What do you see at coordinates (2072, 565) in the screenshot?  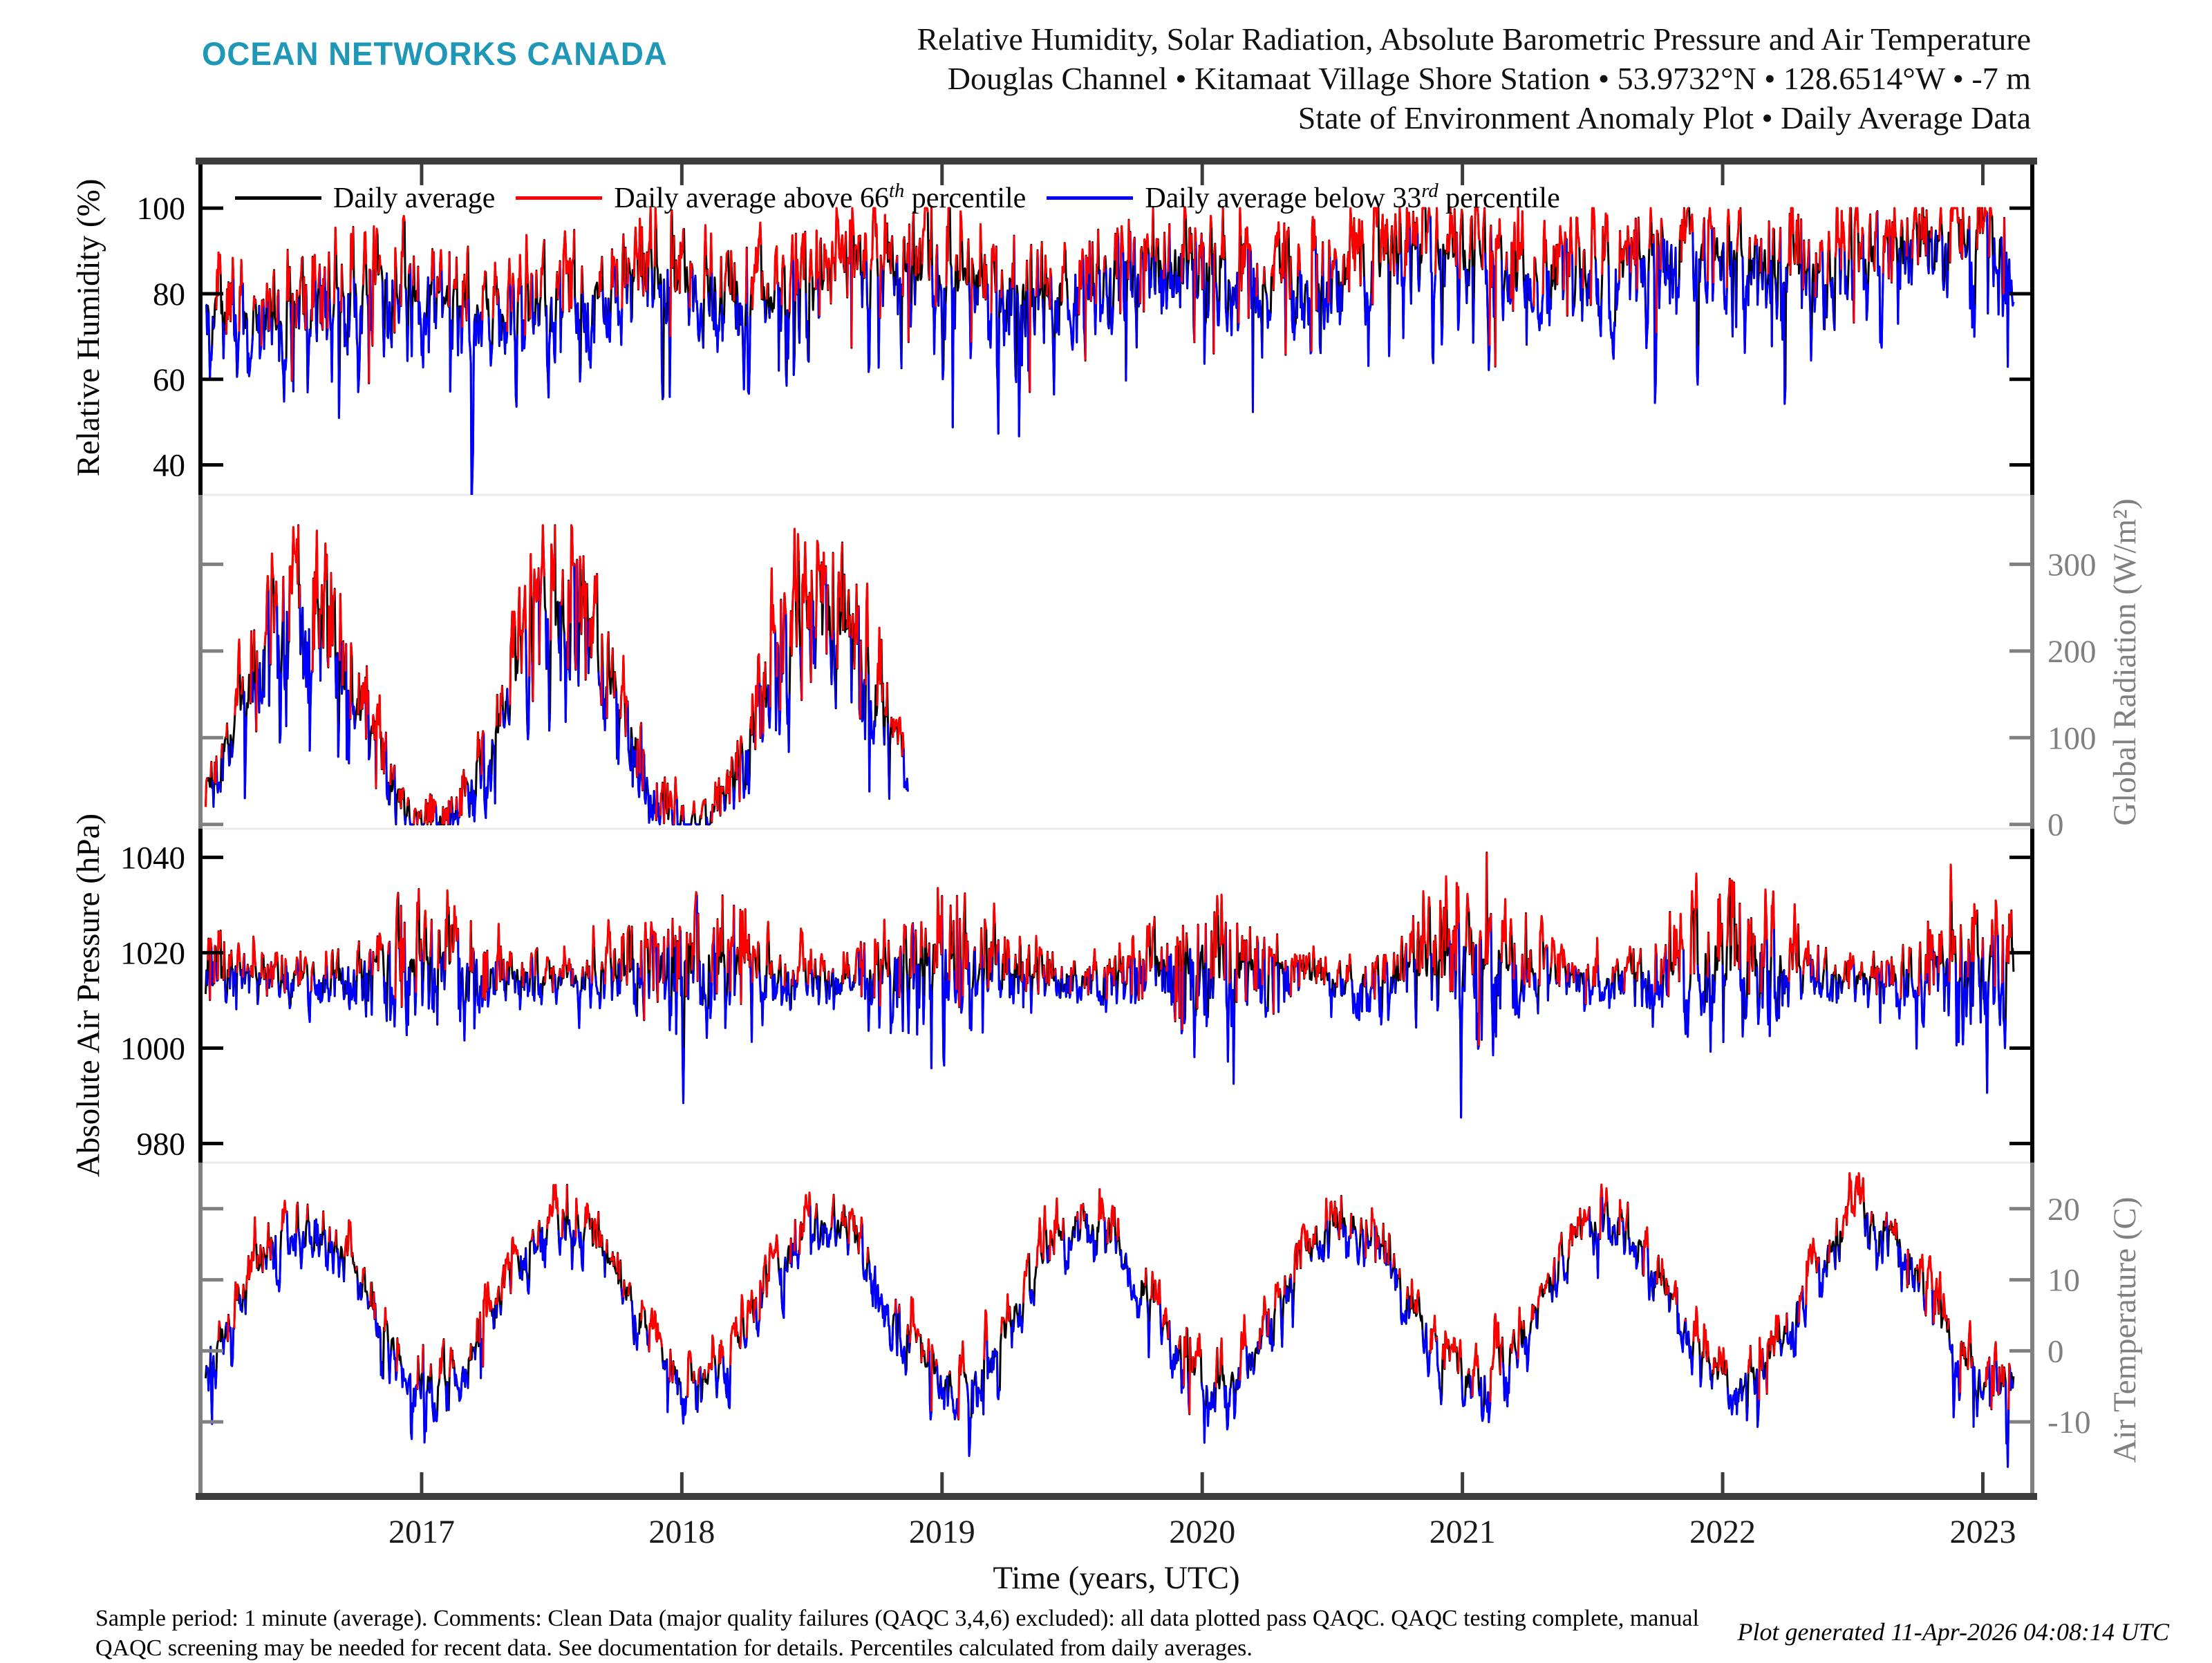 I see `y-tick-label-global-radiation: 300` at bounding box center [2072, 565].